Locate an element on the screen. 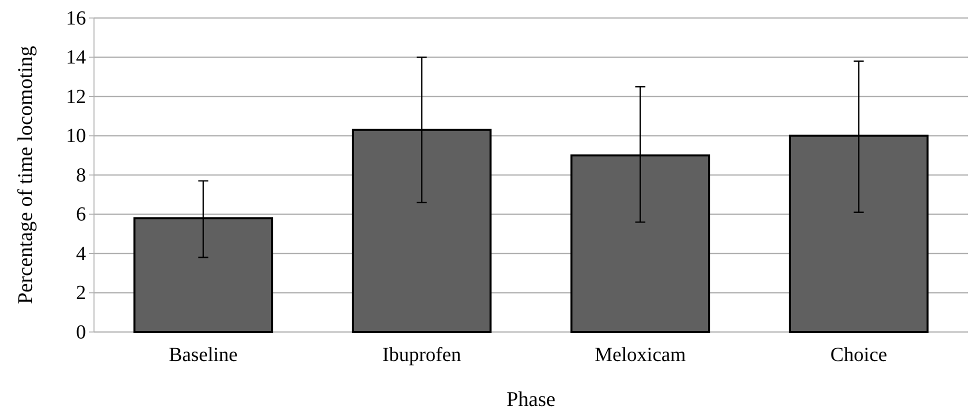 Image resolution: width=969 pixels, height=413 pixels. y-tick-label: 8 is located at coordinates (81, 175).